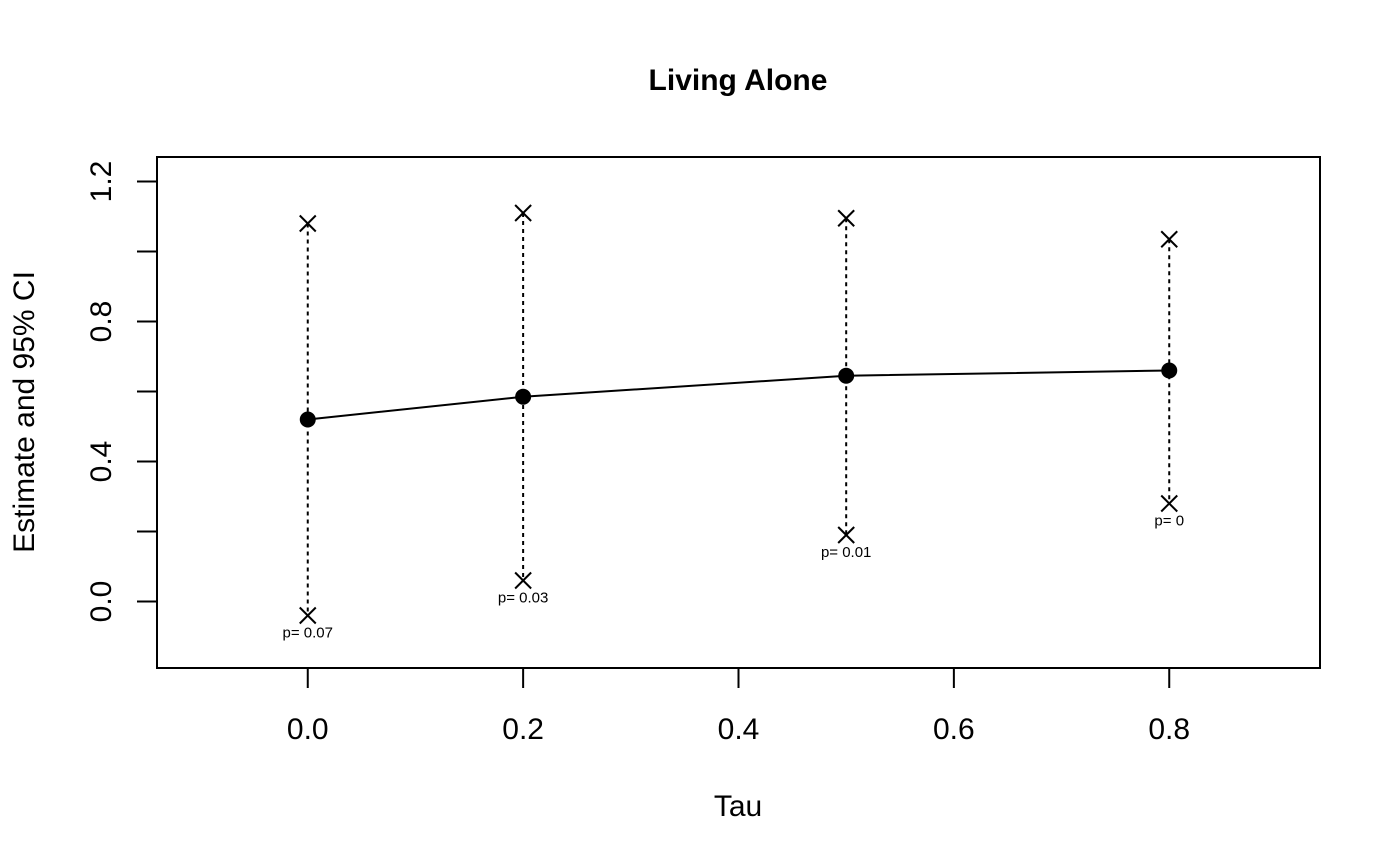 Image resolution: width=1400 pixels, height=865 pixels. Describe the element at coordinates (101, 462) in the screenshot. I see `y-tick-label: 0.4` at that location.